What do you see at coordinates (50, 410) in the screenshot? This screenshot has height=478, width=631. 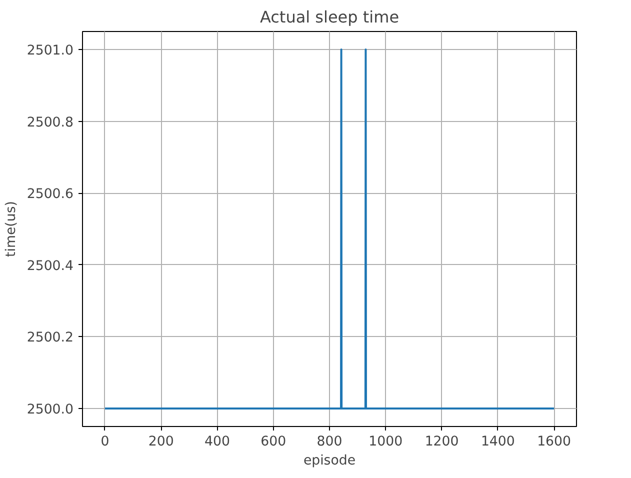 I see `y-tick-label: 2500.0` at bounding box center [50, 410].